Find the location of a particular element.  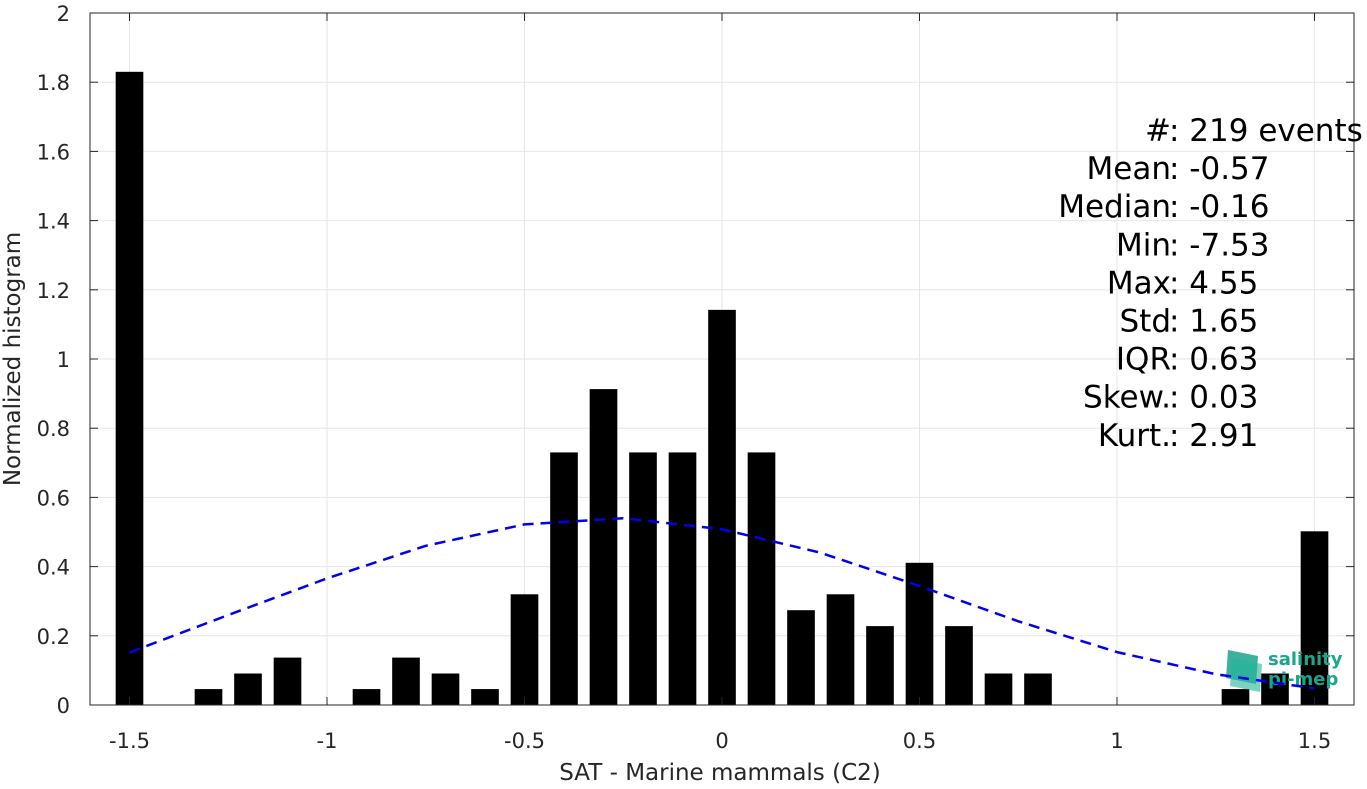

stat-label: Skew. is located at coordinates (1127, 398).